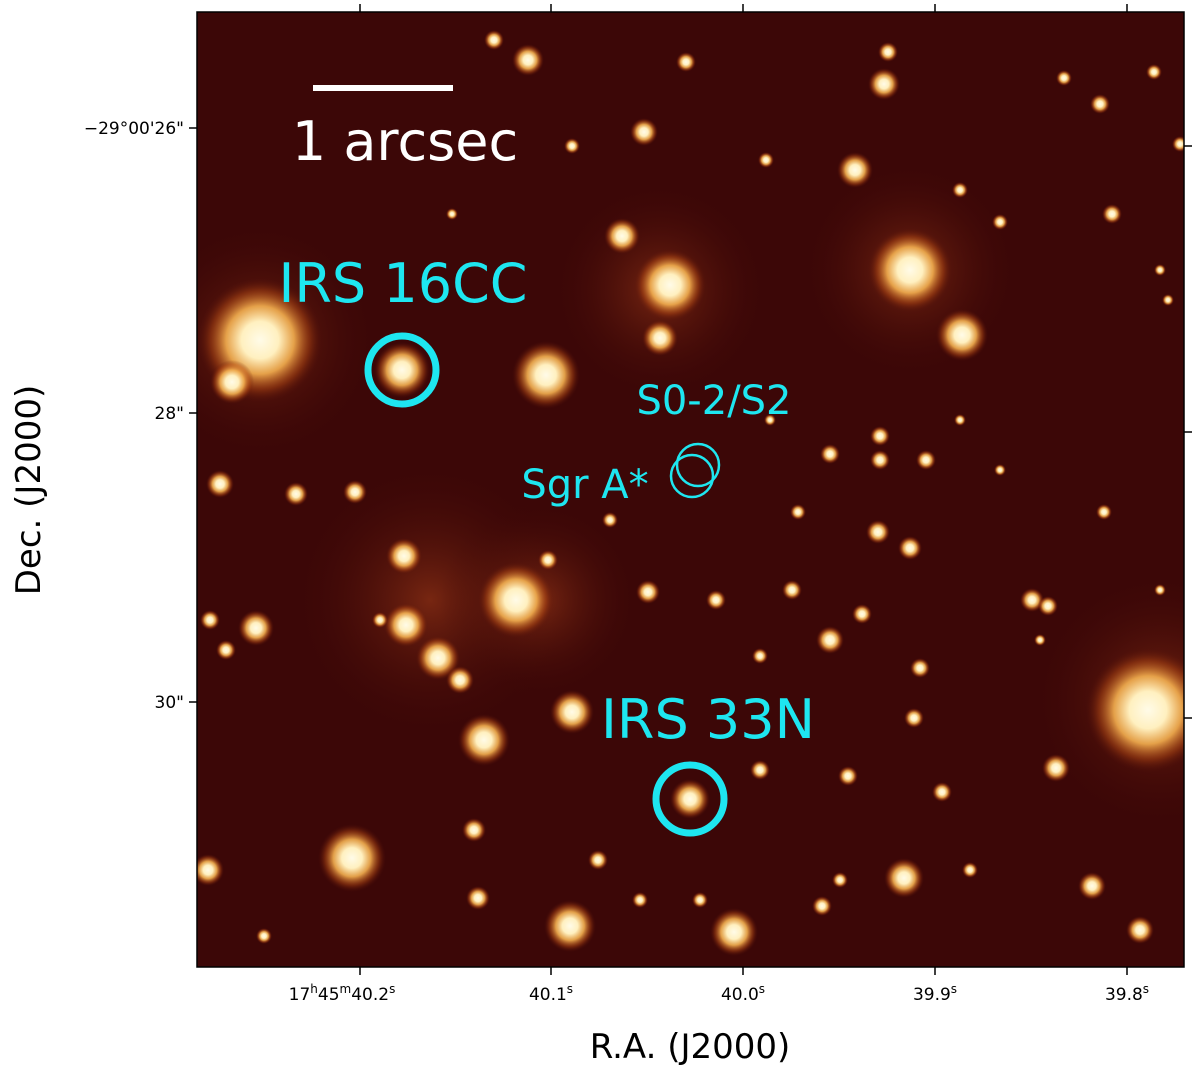 This screenshot has width=1199, height=1070. I want to click on s0-2-marker-circle, so click(698, 465).